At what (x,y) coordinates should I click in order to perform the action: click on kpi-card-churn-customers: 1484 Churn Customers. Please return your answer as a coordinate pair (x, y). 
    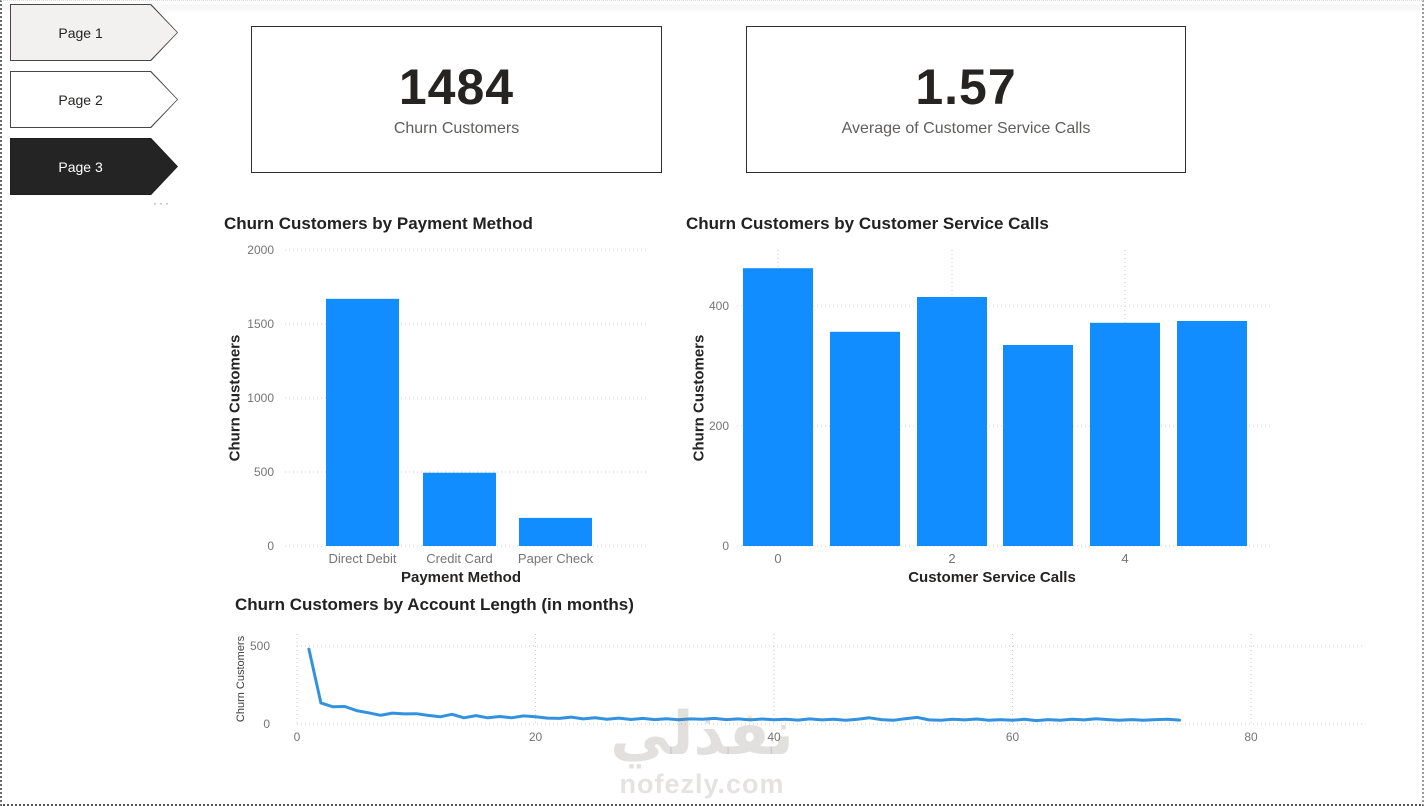
    Looking at the image, I should click on (456, 99).